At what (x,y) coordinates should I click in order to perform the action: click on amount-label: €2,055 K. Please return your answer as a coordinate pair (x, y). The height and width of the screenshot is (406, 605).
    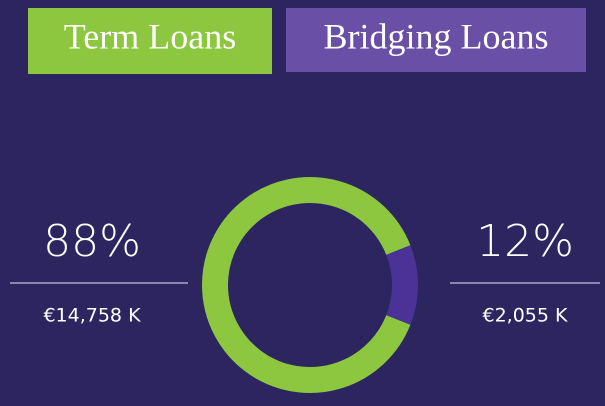
    Looking at the image, I should click on (526, 316).